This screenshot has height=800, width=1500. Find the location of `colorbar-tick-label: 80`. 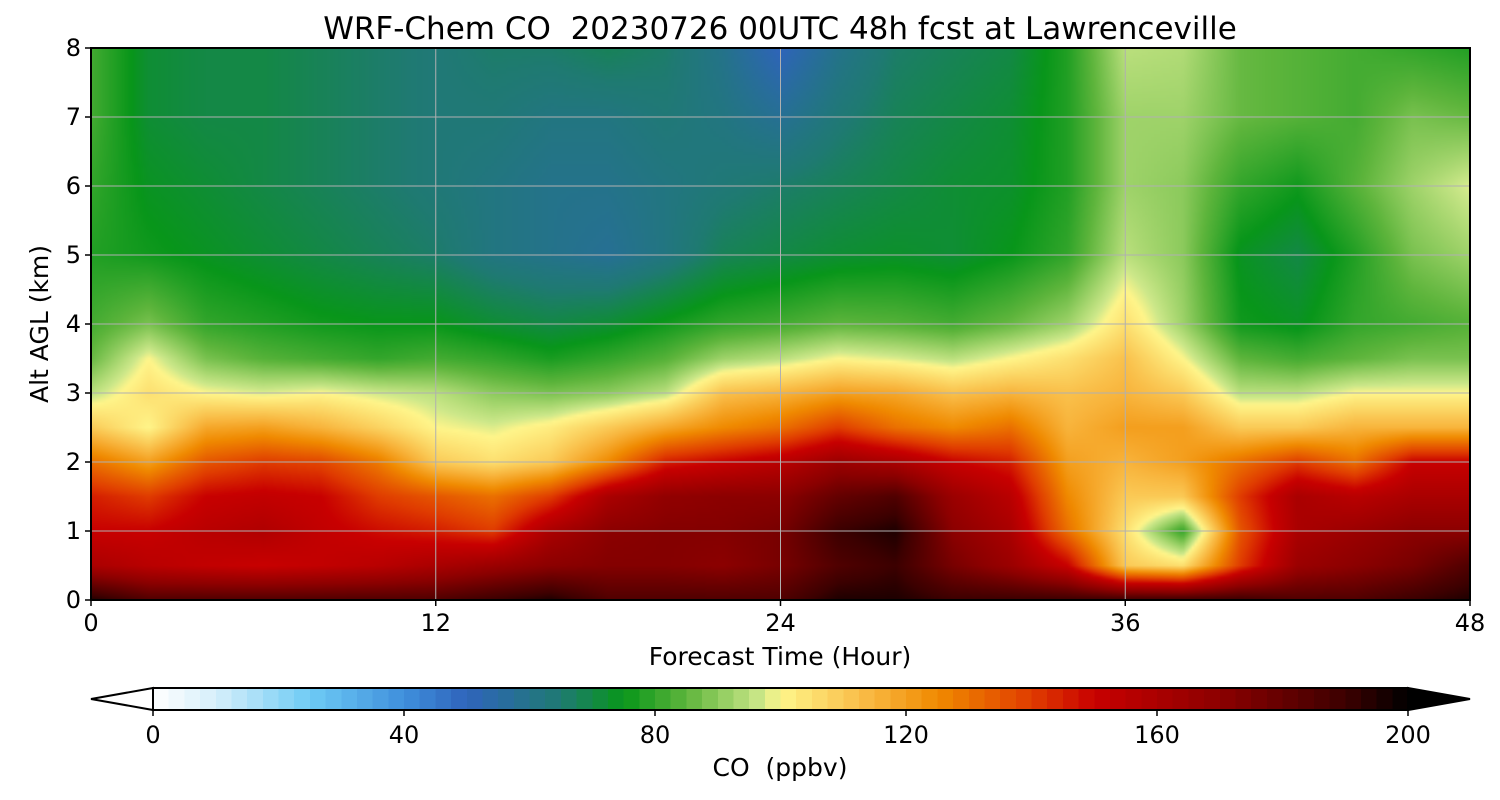

colorbar-tick-label: 80 is located at coordinates (655, 735).